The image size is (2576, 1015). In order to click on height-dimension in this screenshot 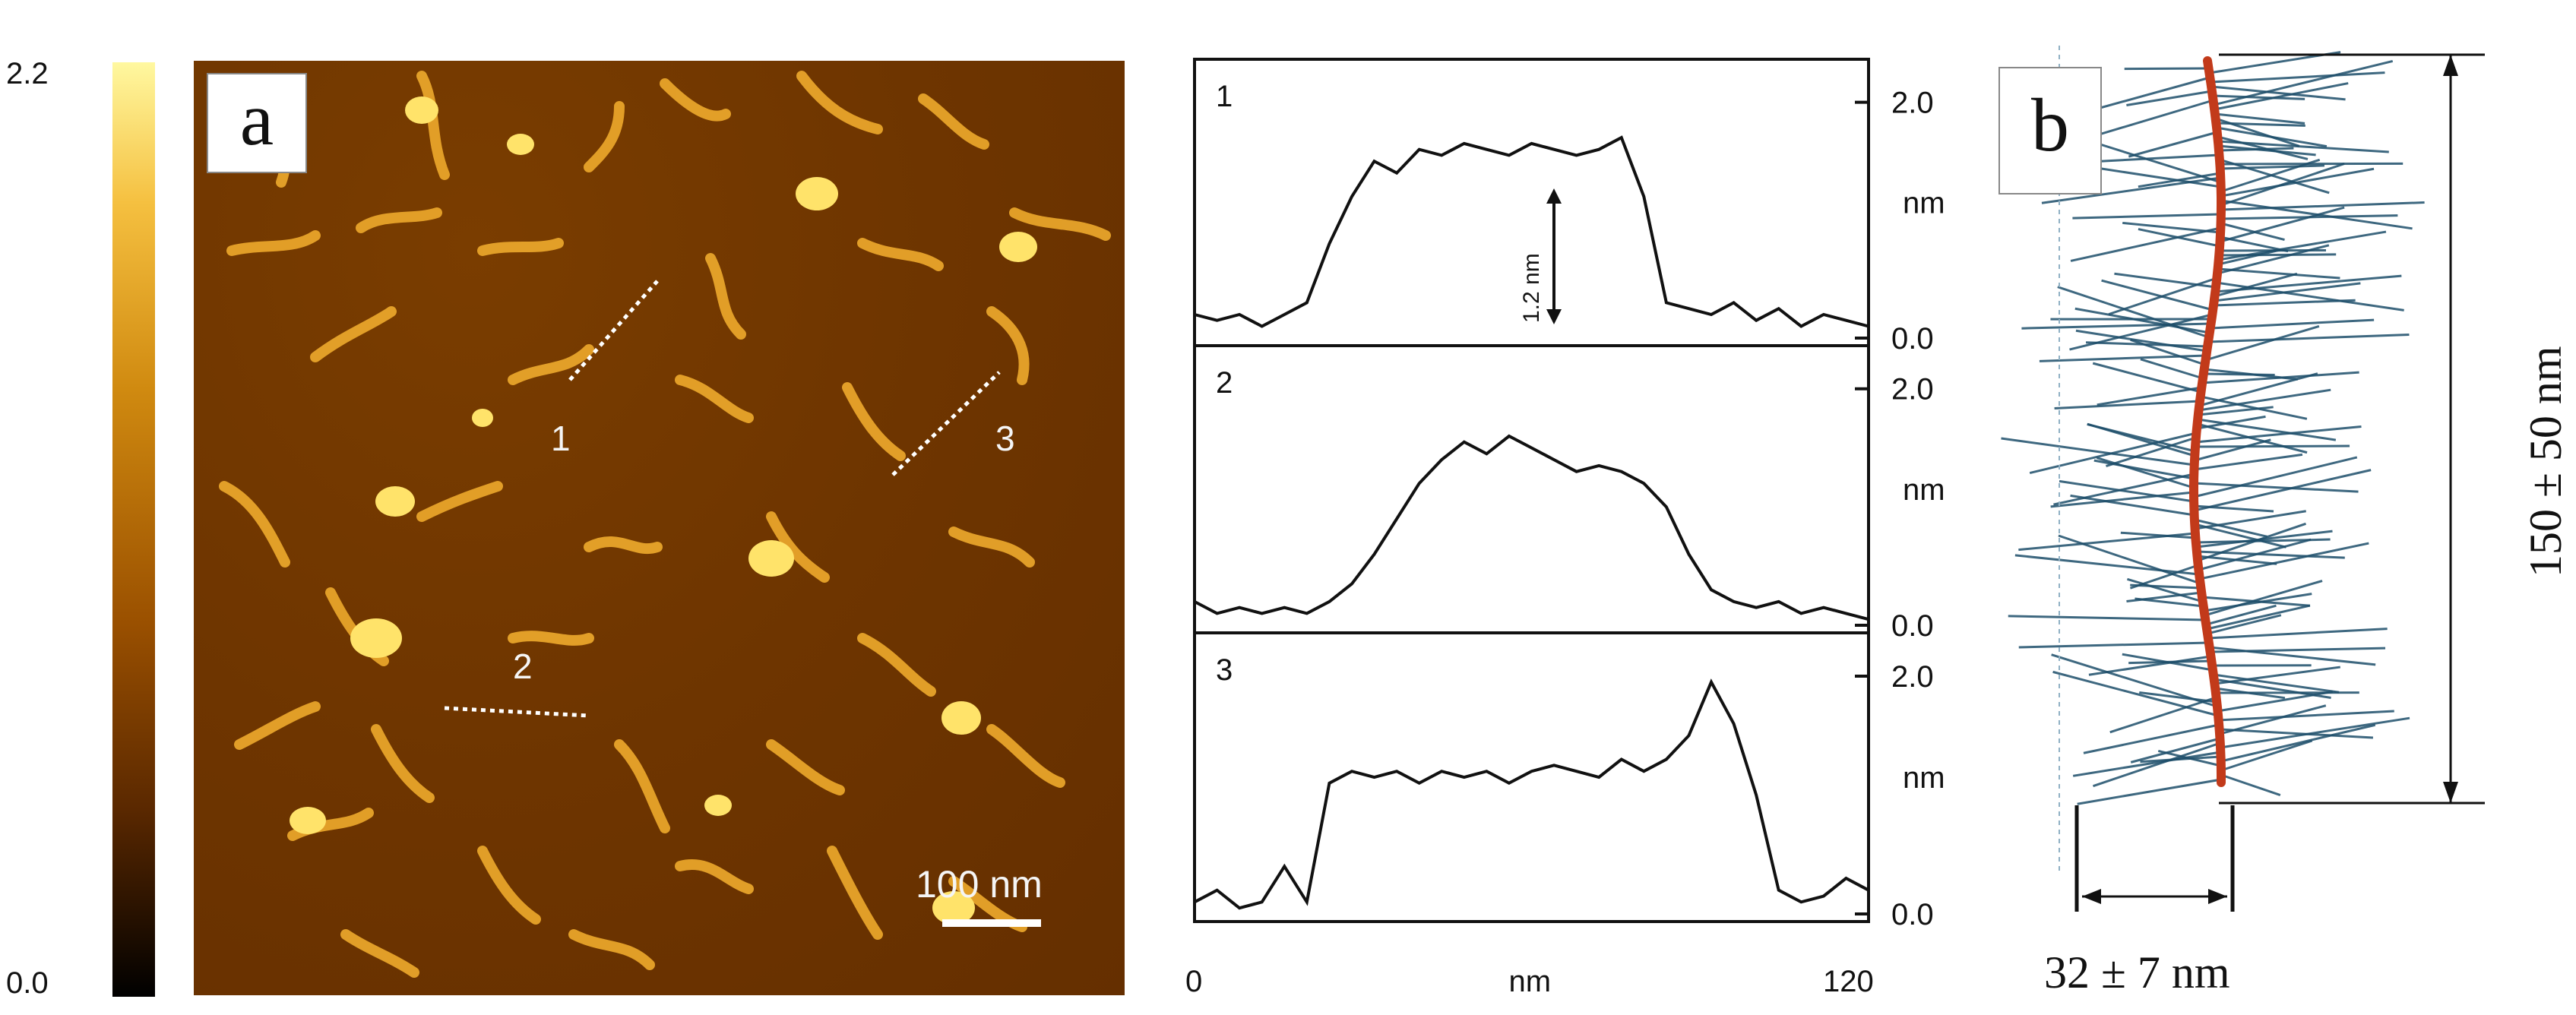, I will do `click(2352, 429)`.